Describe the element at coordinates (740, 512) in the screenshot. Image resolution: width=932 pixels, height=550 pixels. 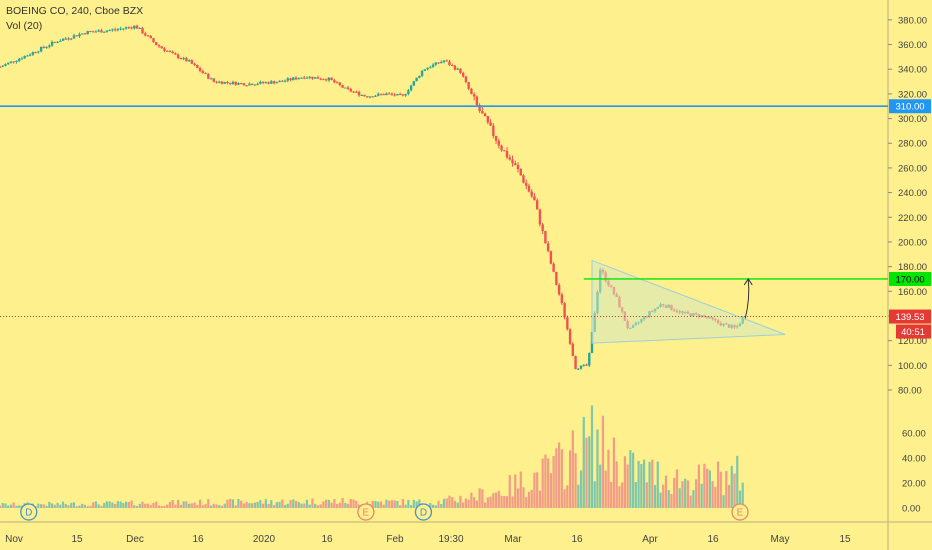
I see `earnings-marker` at that location.